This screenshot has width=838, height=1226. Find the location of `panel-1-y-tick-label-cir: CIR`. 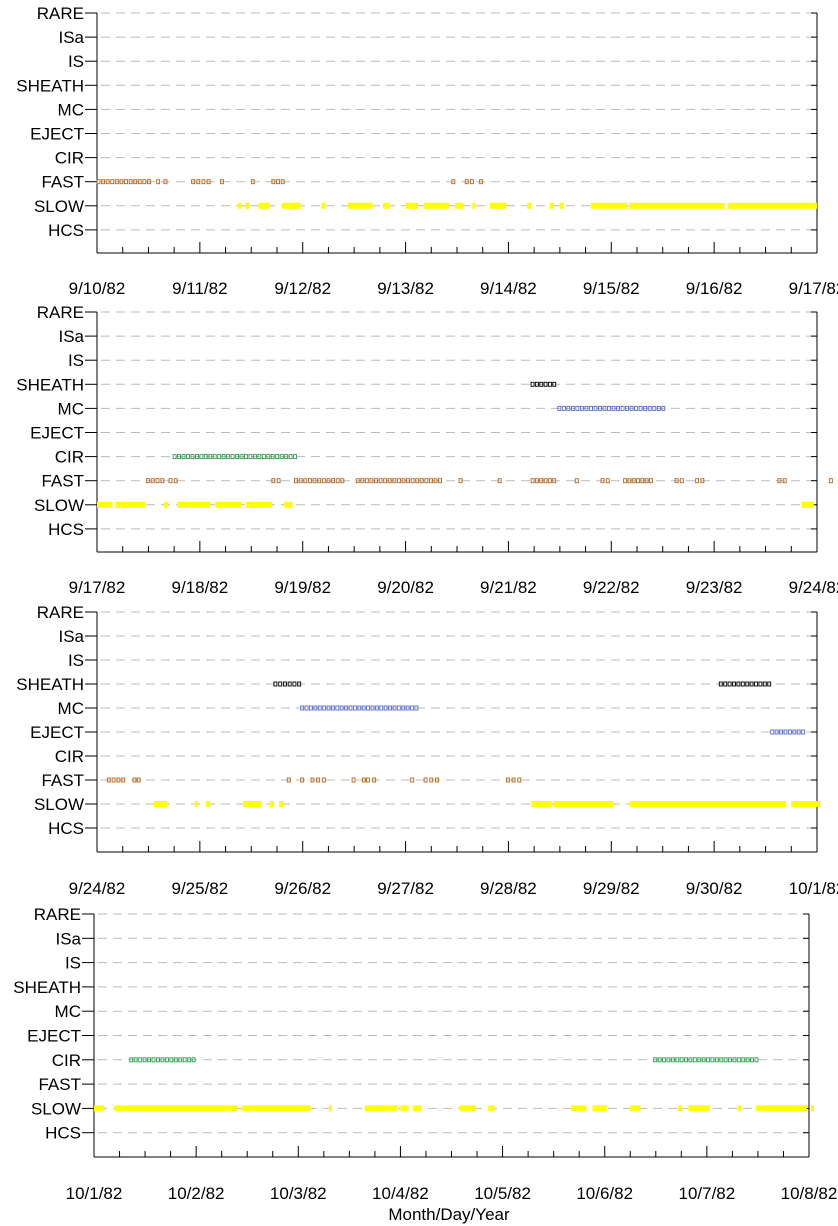

panel-1-y-tick-label-cir: CIR is located at coordinates (69, 158).